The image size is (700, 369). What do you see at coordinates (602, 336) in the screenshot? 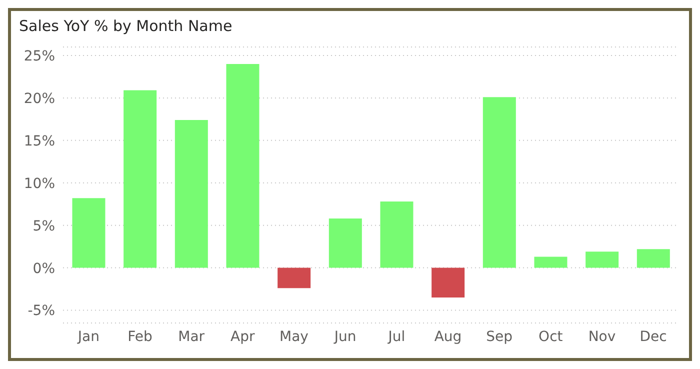
I see `x-tick-label: Nov` at bounding box center [602, 336].